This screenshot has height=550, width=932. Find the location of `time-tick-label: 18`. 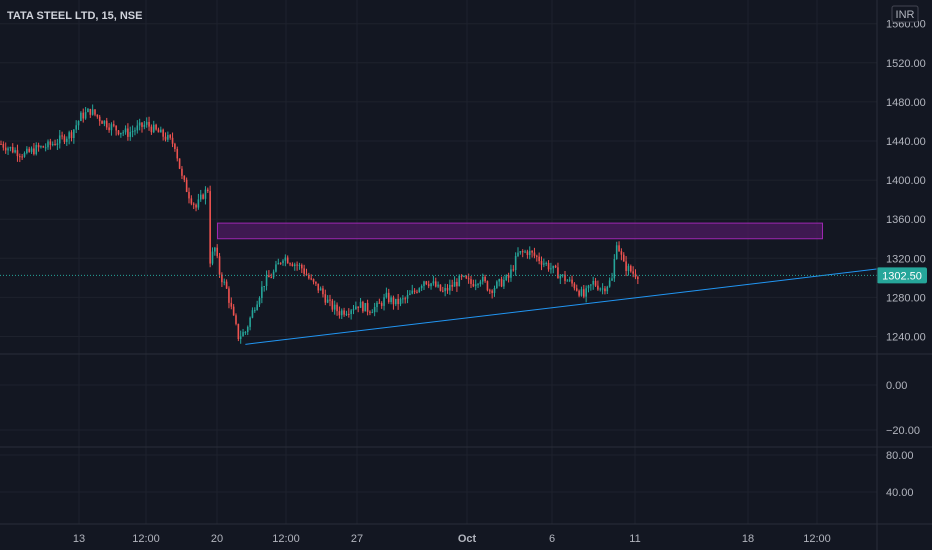

time-tick-label: 18 is located at coordinates (748, 539).